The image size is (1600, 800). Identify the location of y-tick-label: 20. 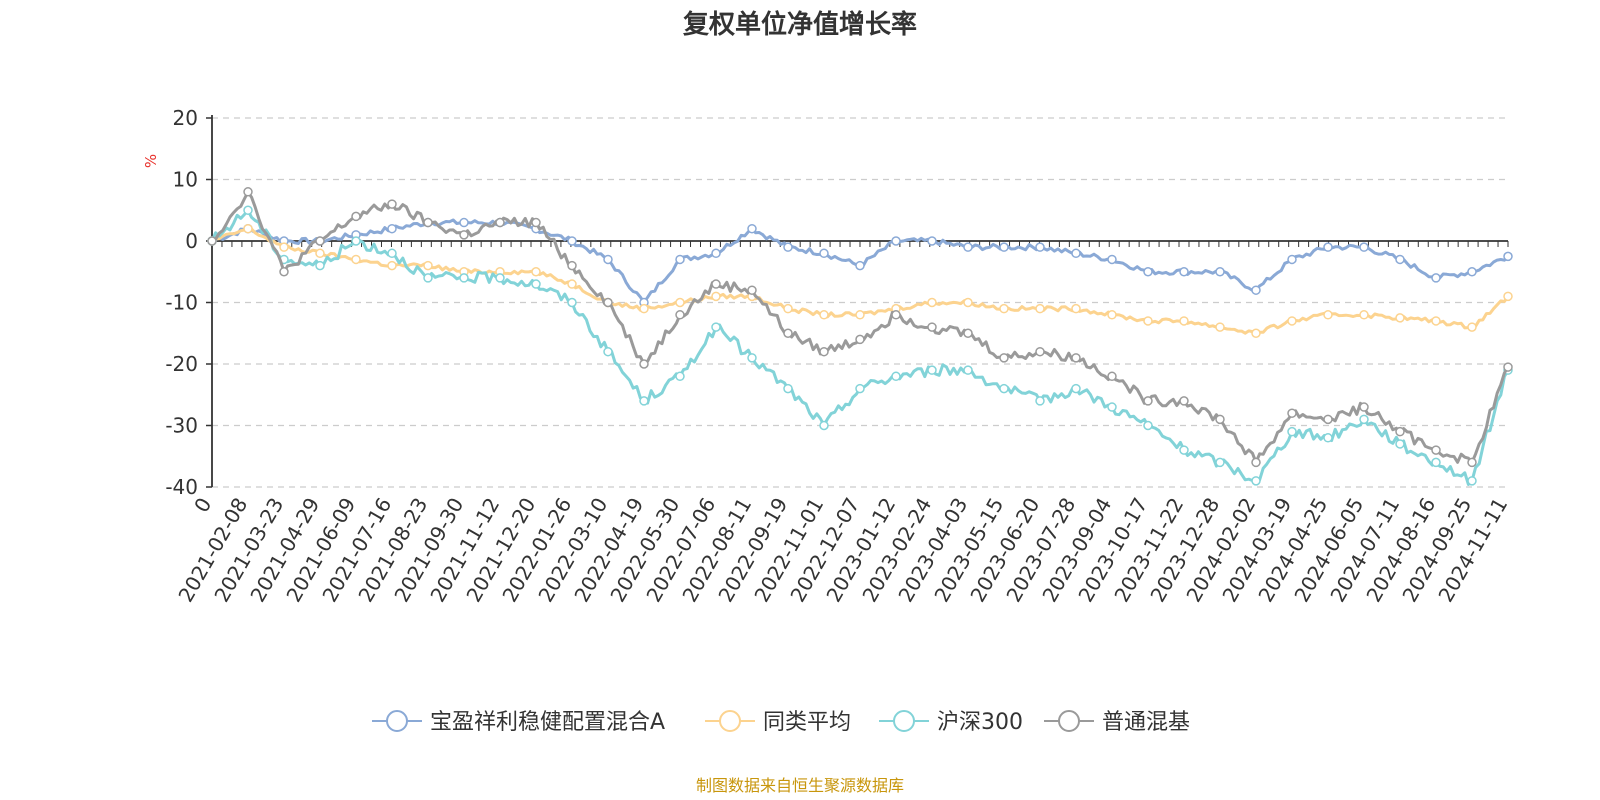
(185, 118).